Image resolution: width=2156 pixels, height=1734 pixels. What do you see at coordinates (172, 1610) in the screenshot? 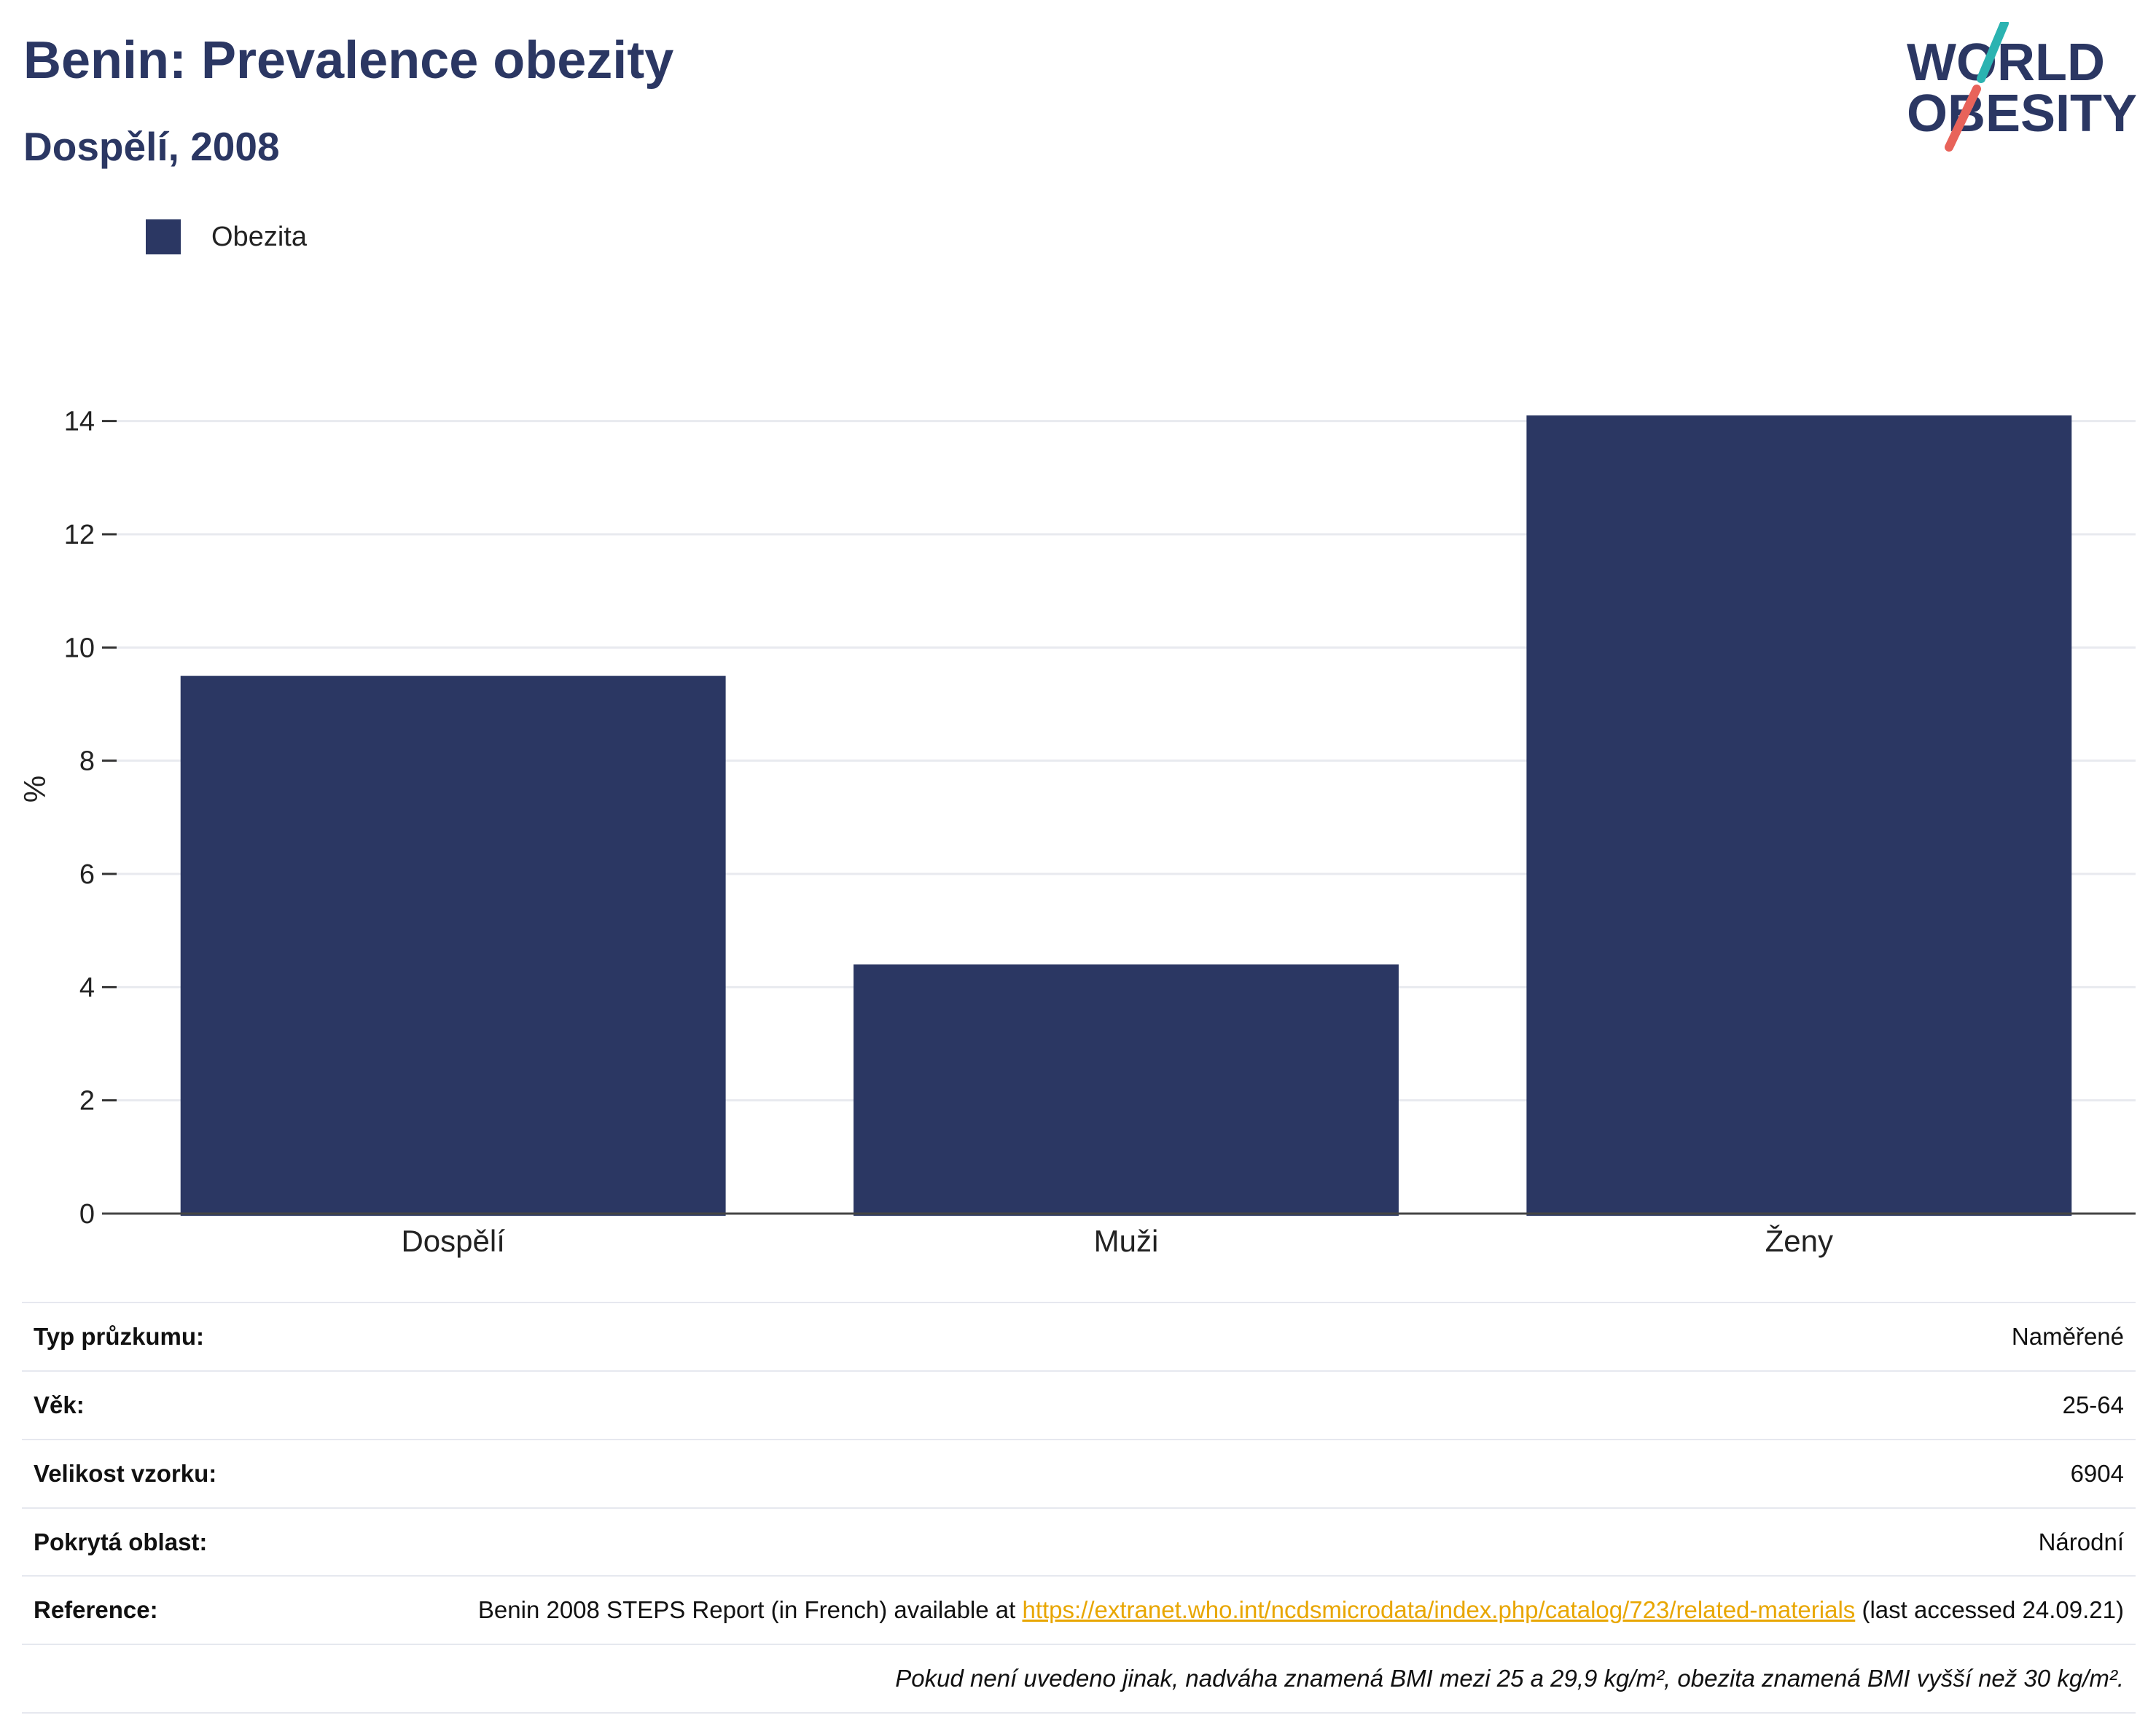
I see `info-key: Reference:` at bounding box center [172, 1610].